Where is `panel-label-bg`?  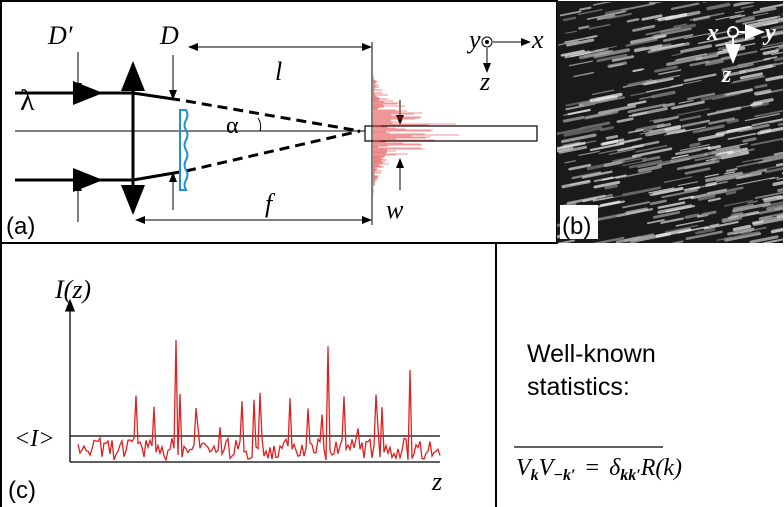
panel-label-bg is located at coordinates (579, 222).